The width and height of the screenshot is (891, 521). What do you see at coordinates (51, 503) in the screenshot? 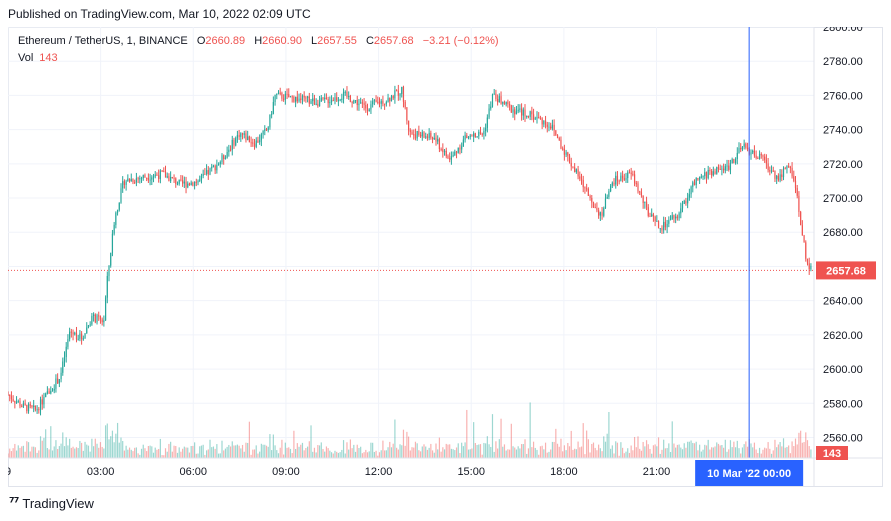
I see `tradingview-logo: ⁷⁷ TradingView` at bounding box center [51, 503].